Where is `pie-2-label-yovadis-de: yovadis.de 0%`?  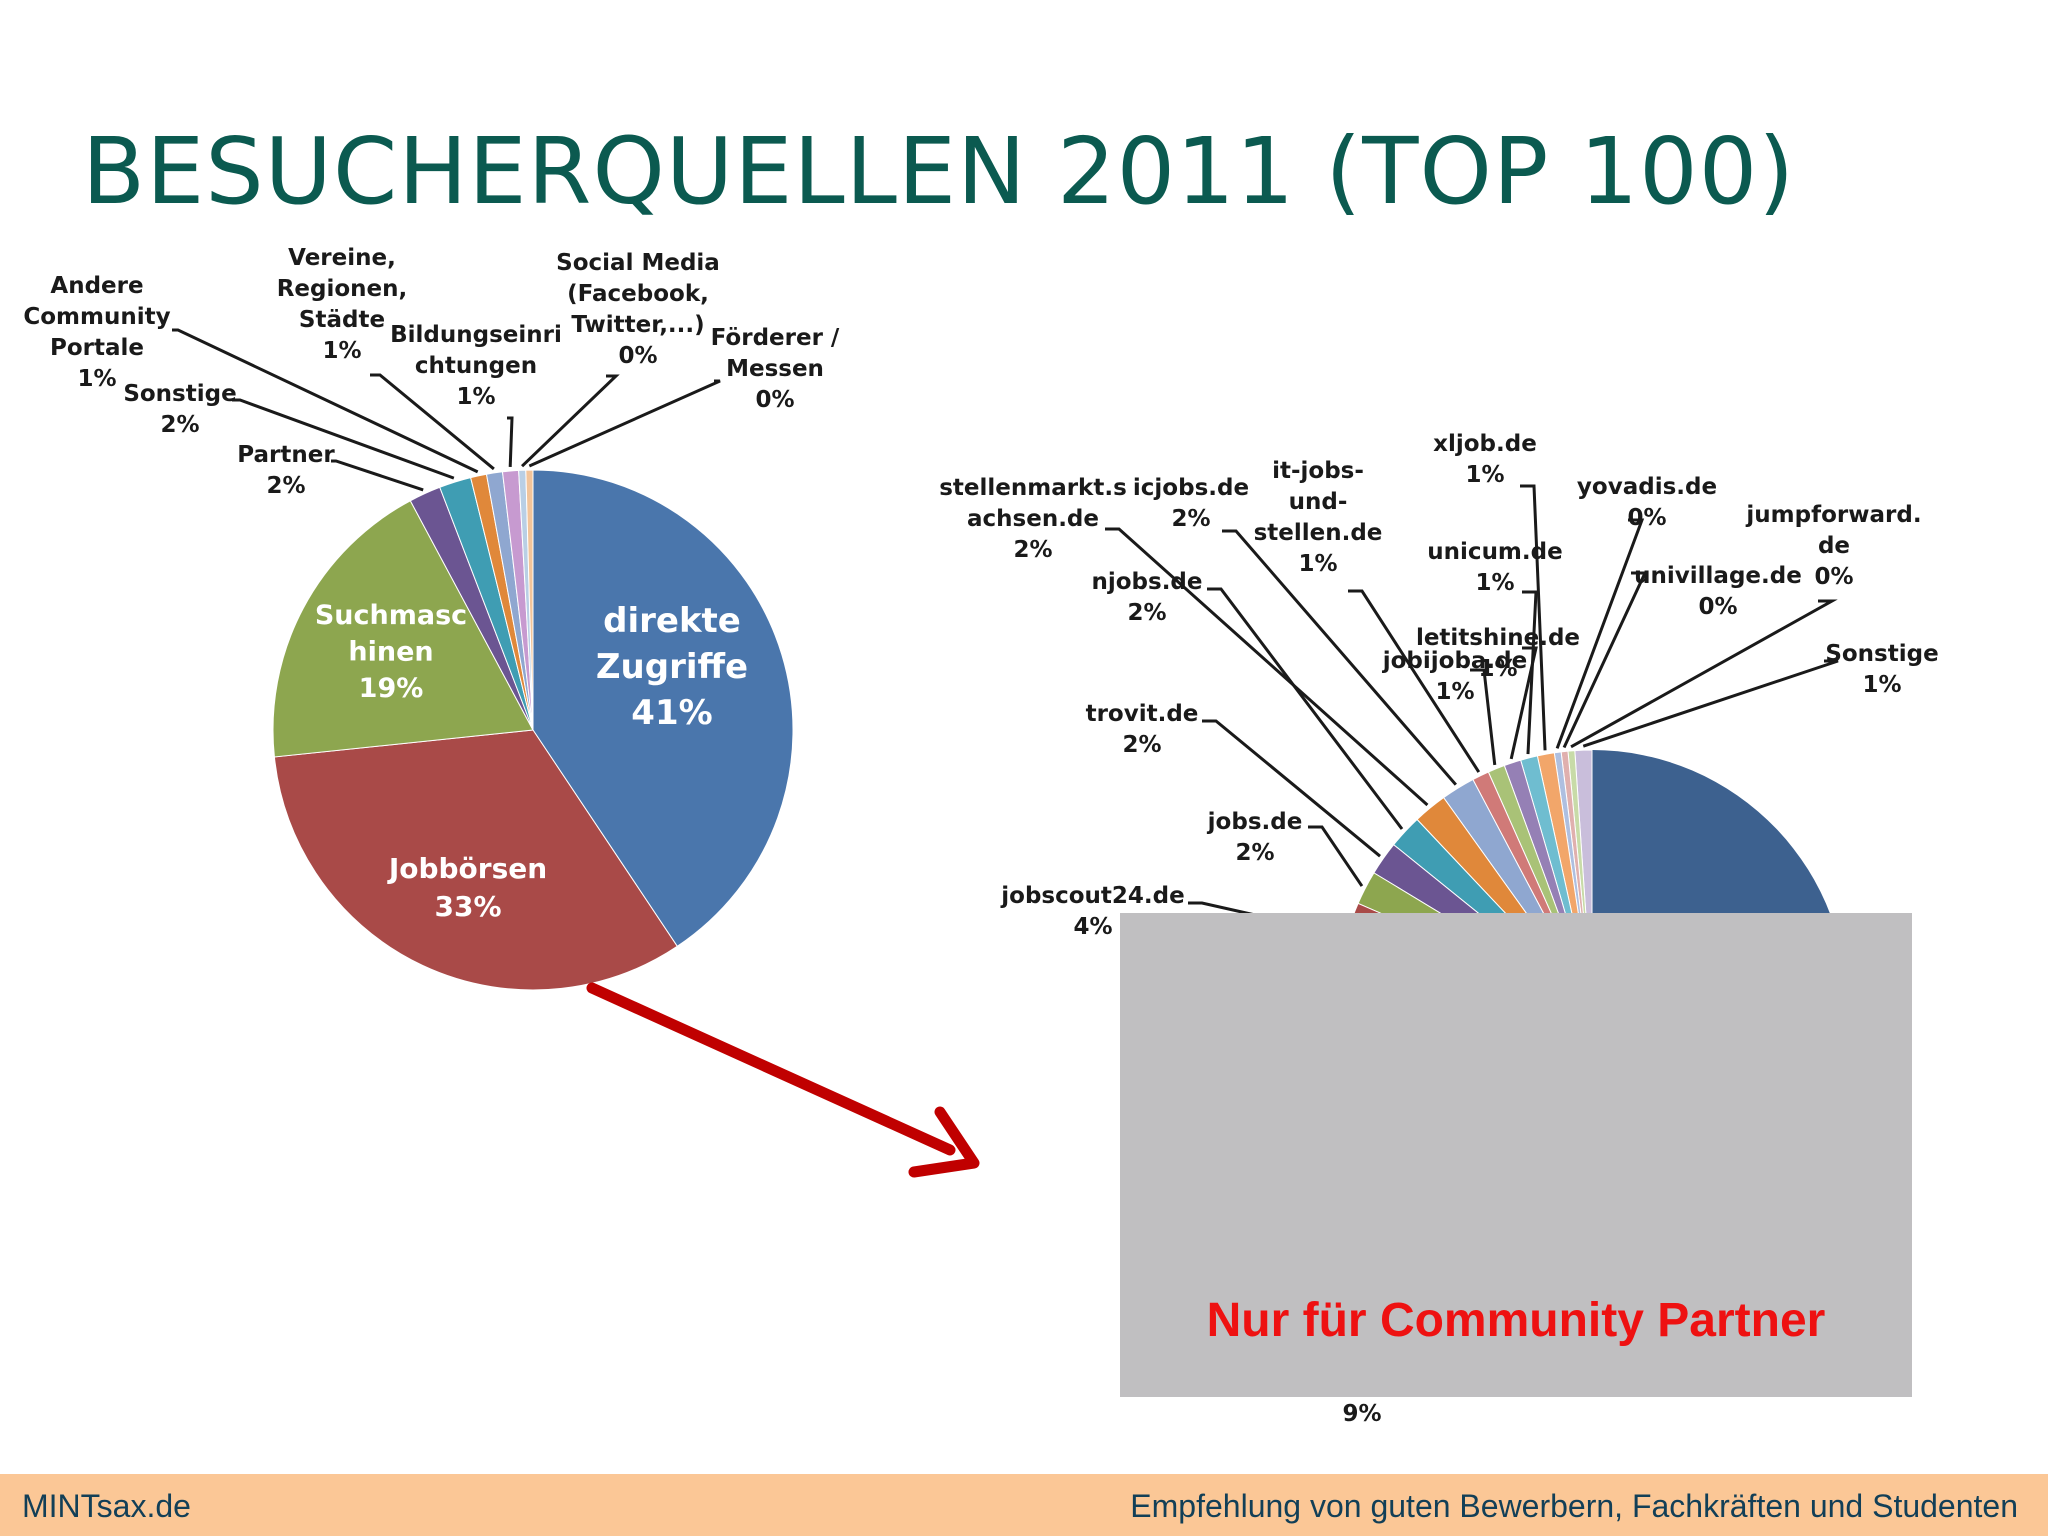 pie-2-label-yovadis-de: yovadis.de 0% is located at coordinates (1647, 502).